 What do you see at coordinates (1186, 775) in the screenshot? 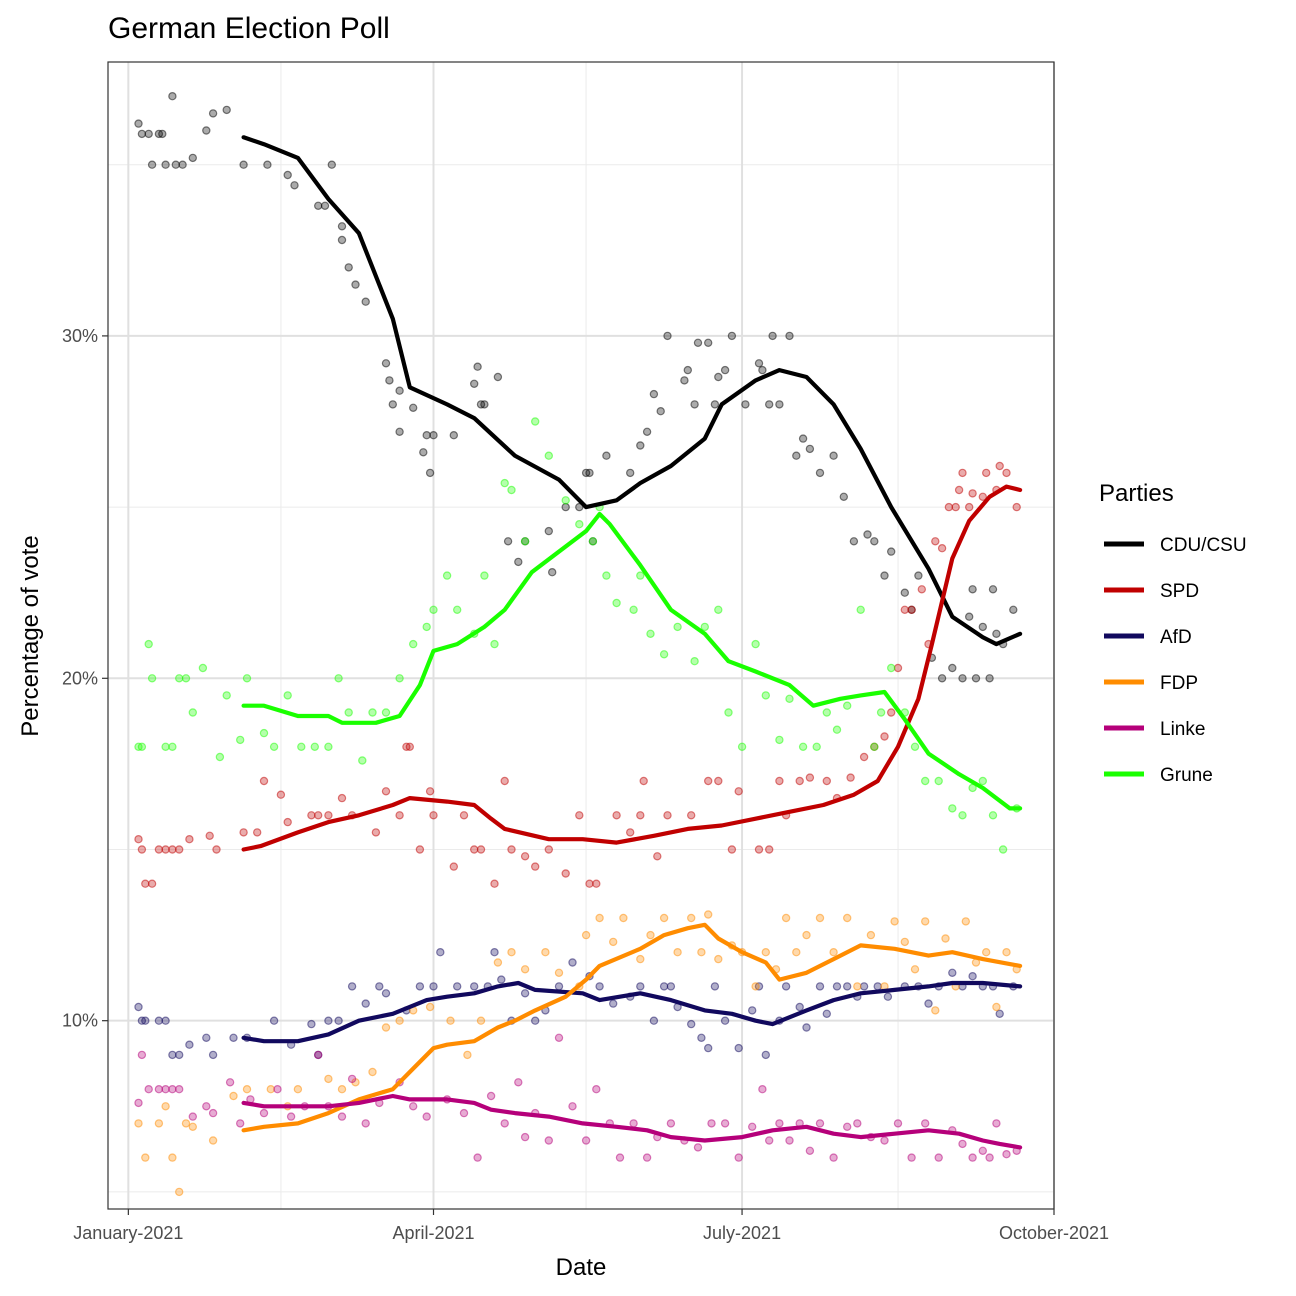
I see `legend-label-grune: Grune` at bounding box center [1186, 775].